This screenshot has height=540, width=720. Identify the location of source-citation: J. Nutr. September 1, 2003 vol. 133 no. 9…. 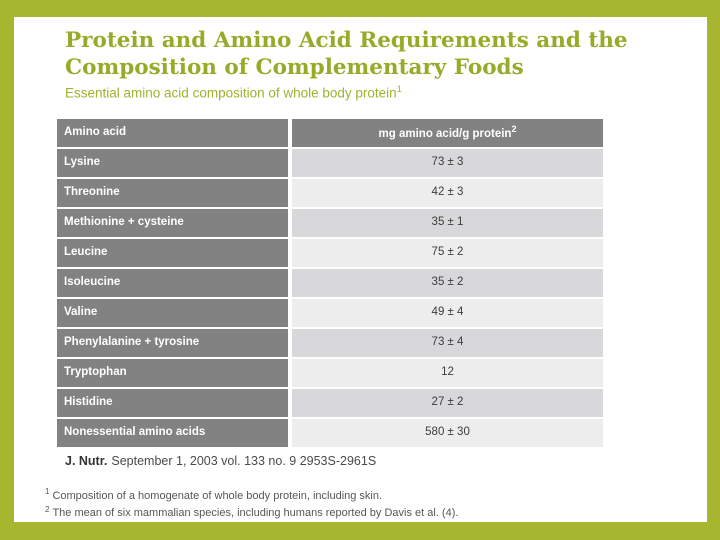
(220, 461).